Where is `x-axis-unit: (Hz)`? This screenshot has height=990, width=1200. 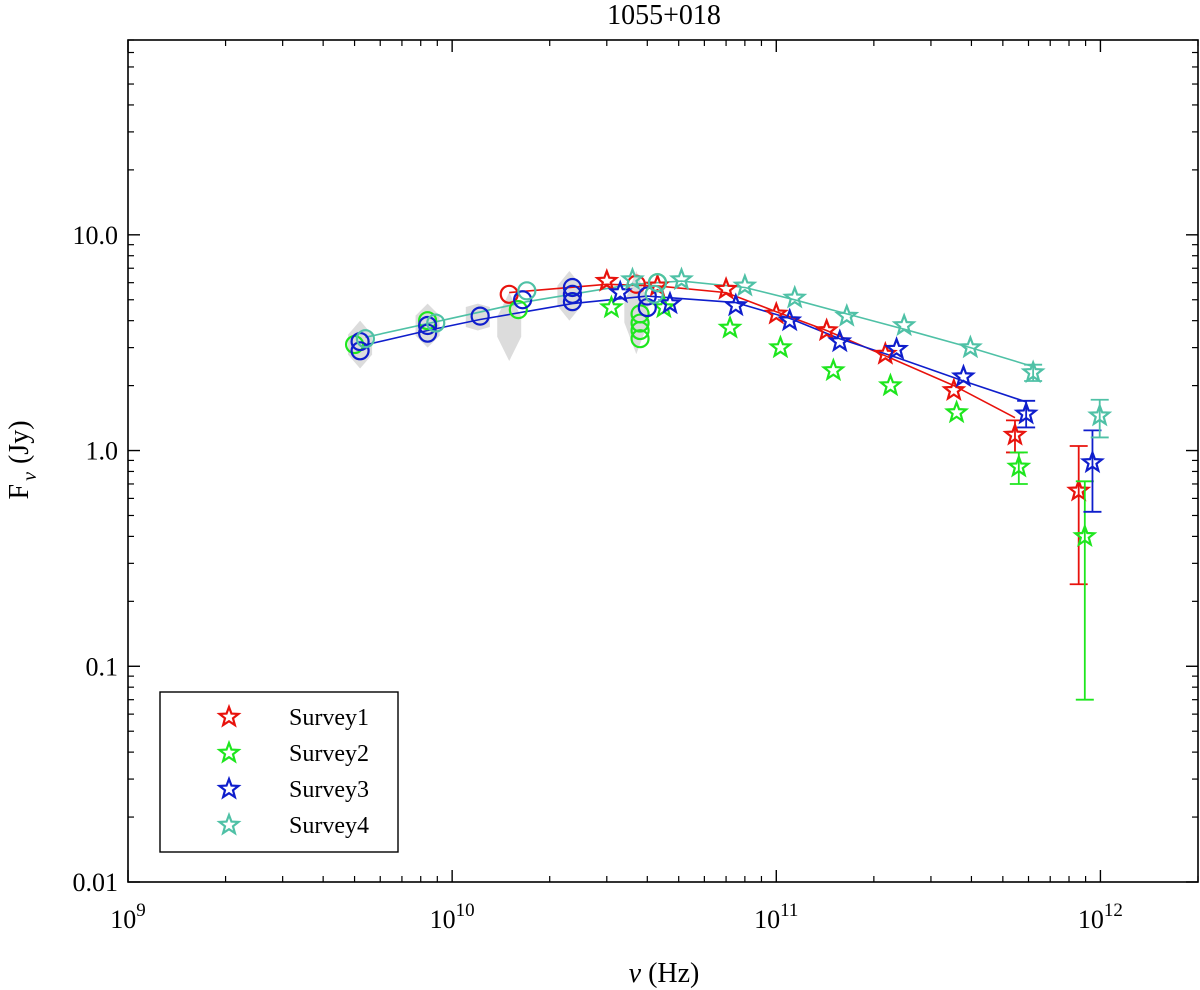
x-axis-unit: (Hz) is located at coordinates (670, 973).